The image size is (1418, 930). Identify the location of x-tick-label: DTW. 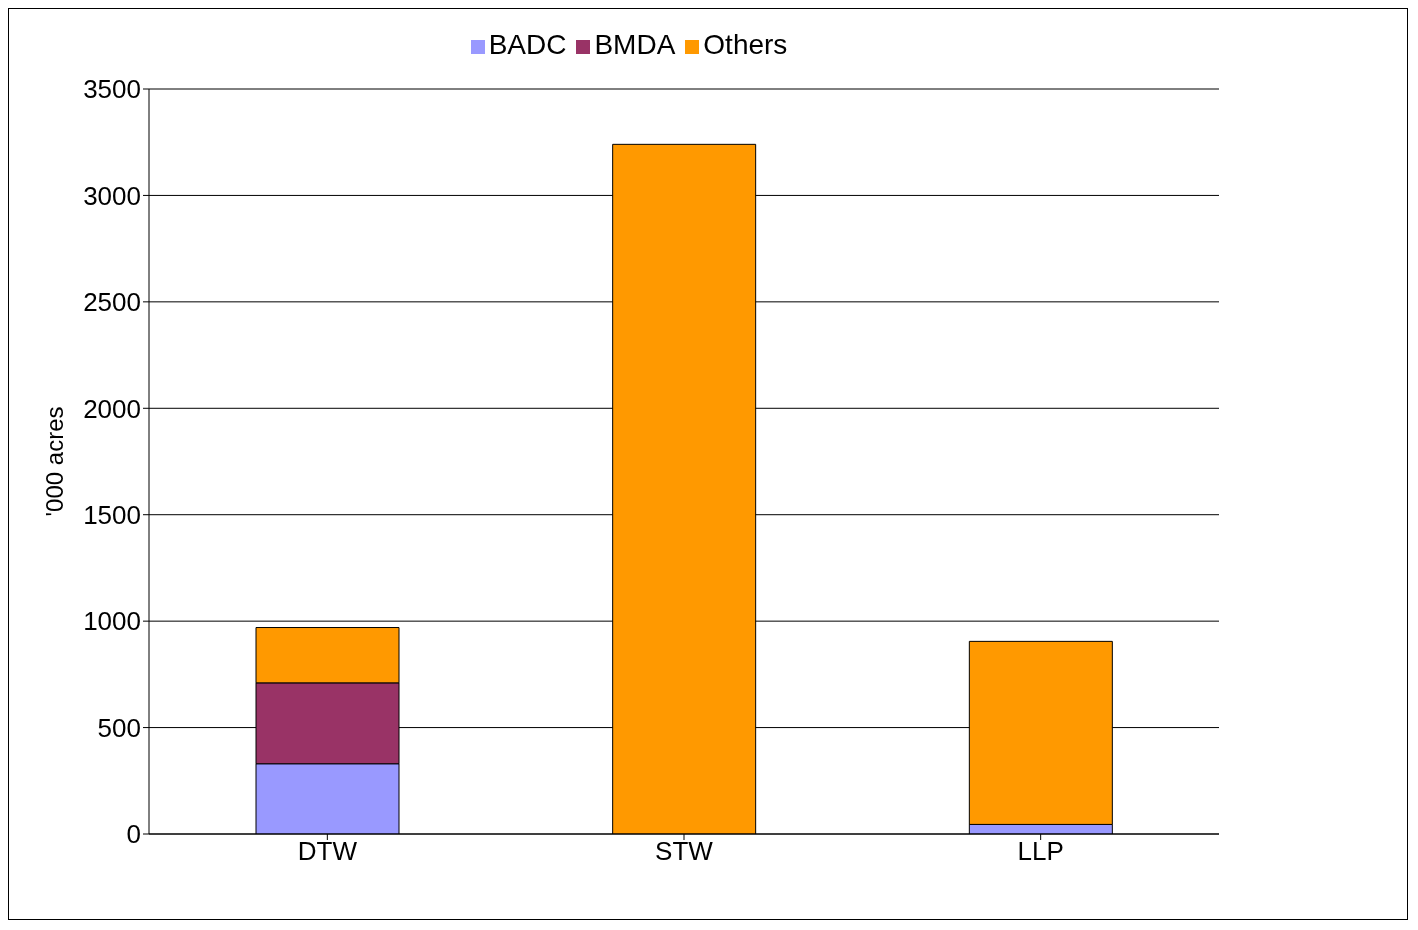
(327, 851).